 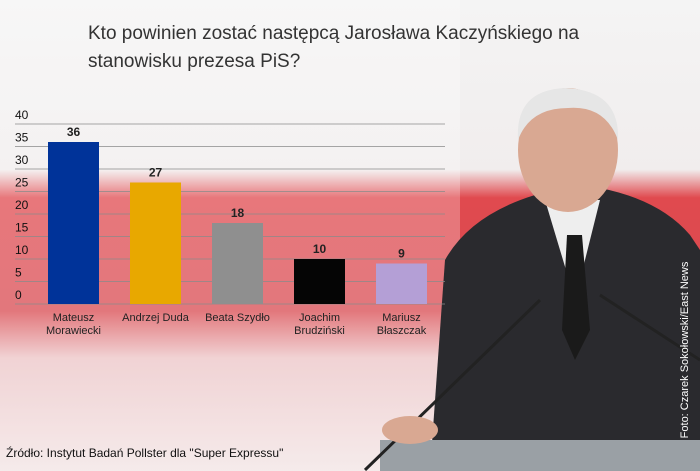 What do you see at coordinates (22, 183) in the screenshot?
I see `y-tick-label: 25` at bounding box center [22, 183].